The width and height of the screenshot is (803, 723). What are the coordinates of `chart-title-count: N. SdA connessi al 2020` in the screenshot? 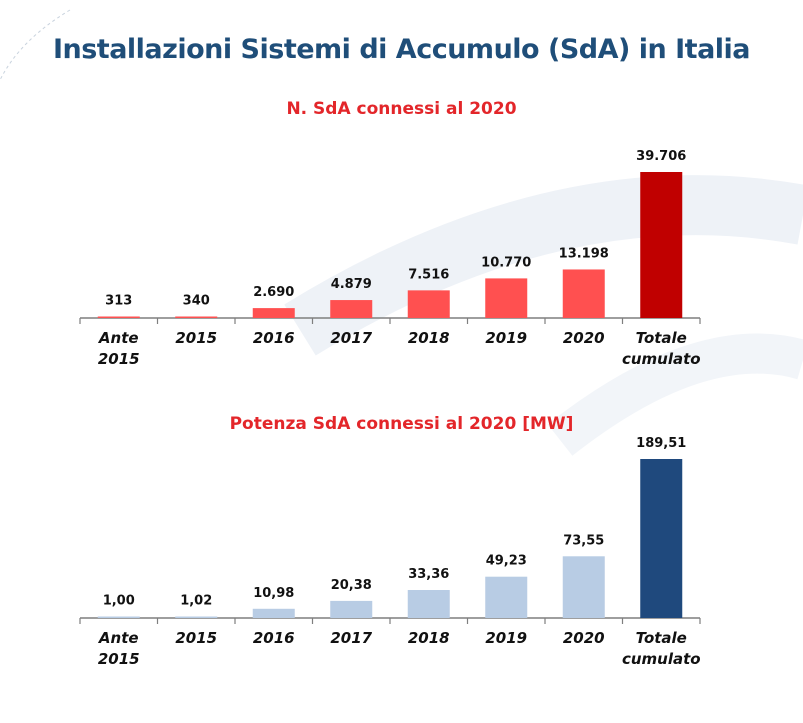 It's located at (401, 109).